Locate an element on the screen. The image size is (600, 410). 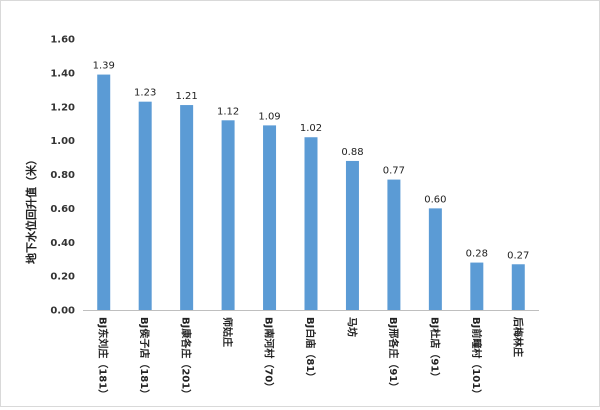
y-tick-label: 1.00 is located at coordinates (62, 141).